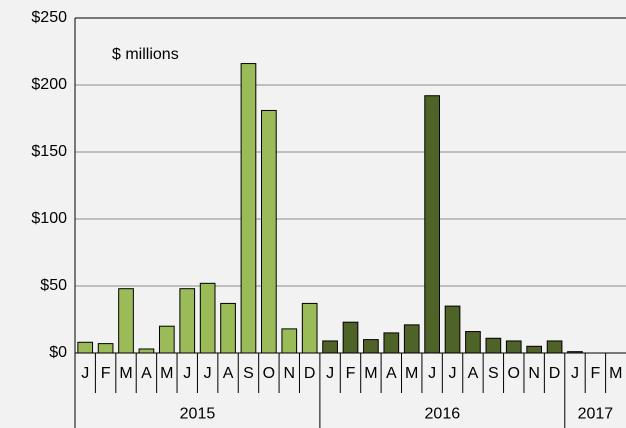  I want to click on y-tick-label: $50, so click(53, 285).